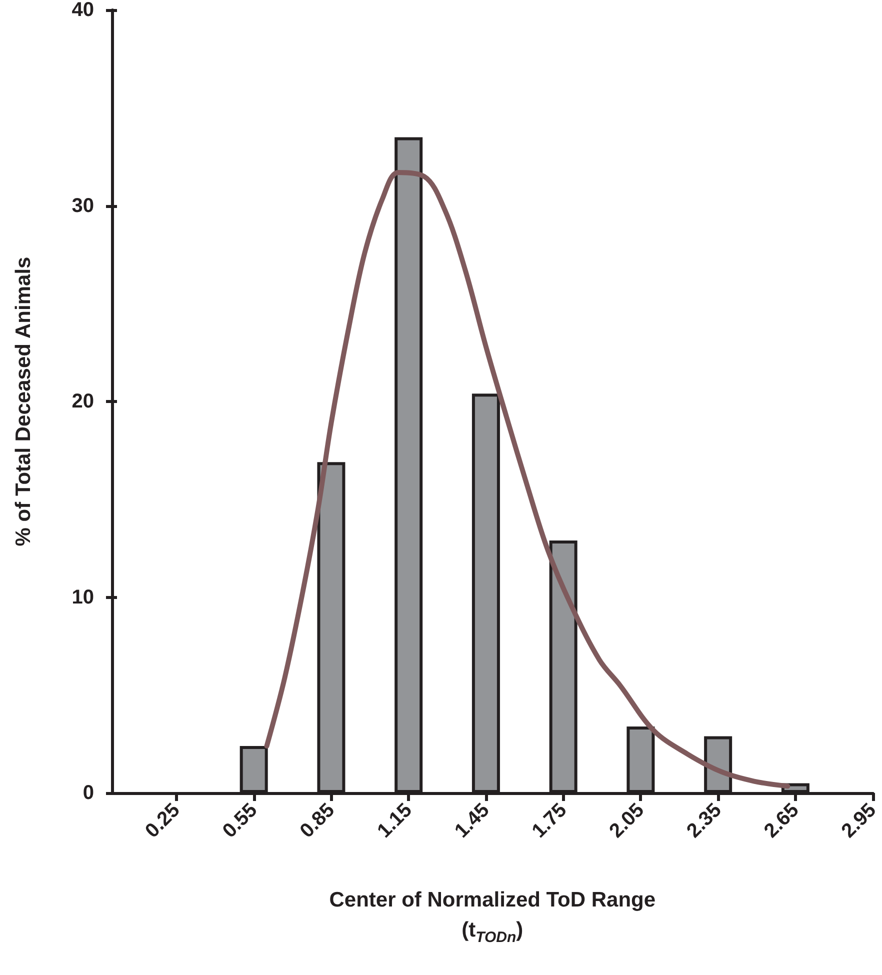 Image resolution: width=882 pixels, height=975 pixels. Describe the element at coordinates (23, 401) in the screenshot. I see `y-axis-title: % of Total Deceased Animals` at that location.